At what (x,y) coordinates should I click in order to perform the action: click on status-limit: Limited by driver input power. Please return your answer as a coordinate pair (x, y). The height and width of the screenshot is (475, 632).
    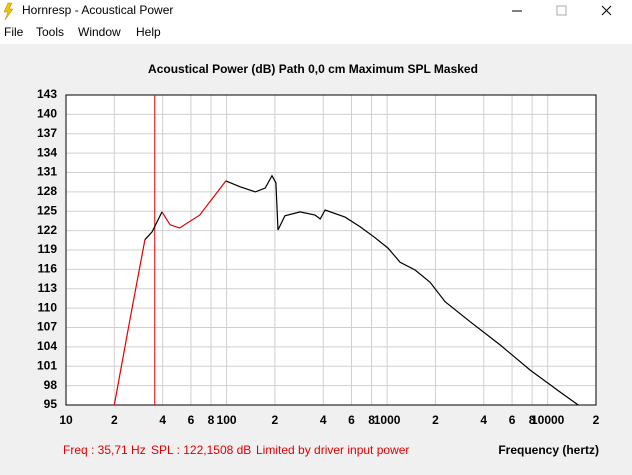
    Looking at the image, I should click on (332, 450).